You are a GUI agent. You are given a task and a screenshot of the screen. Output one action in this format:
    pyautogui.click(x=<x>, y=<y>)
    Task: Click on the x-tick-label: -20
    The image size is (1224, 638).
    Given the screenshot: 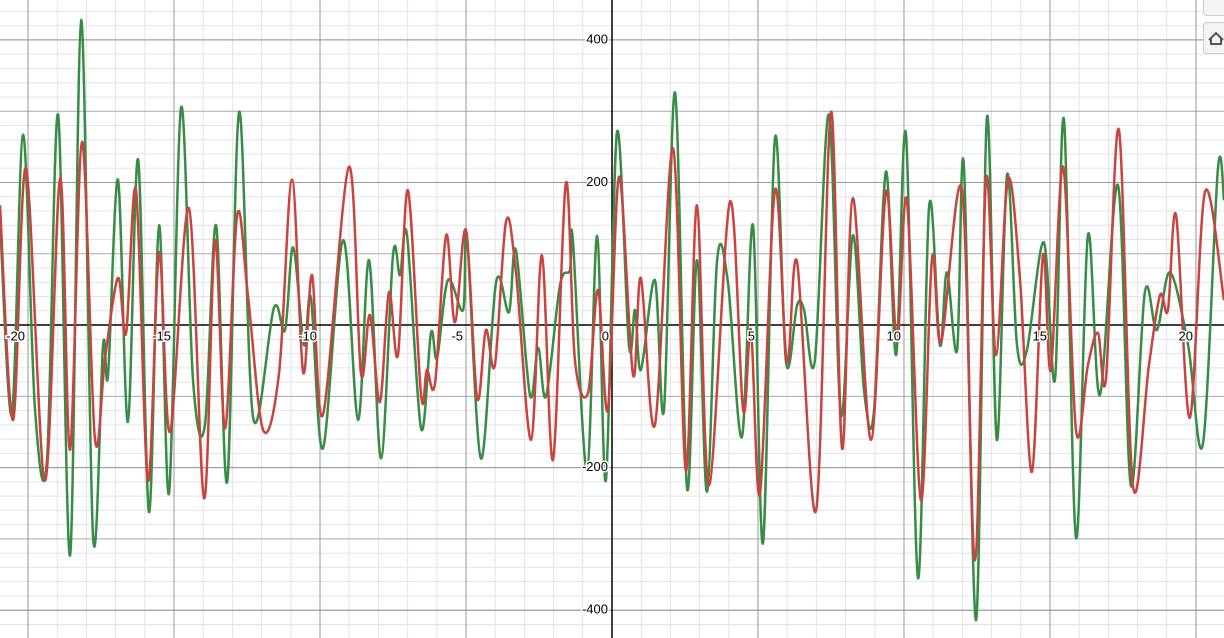 What is the action you would take?
    pyautogui.click(x=15, y=335)
    